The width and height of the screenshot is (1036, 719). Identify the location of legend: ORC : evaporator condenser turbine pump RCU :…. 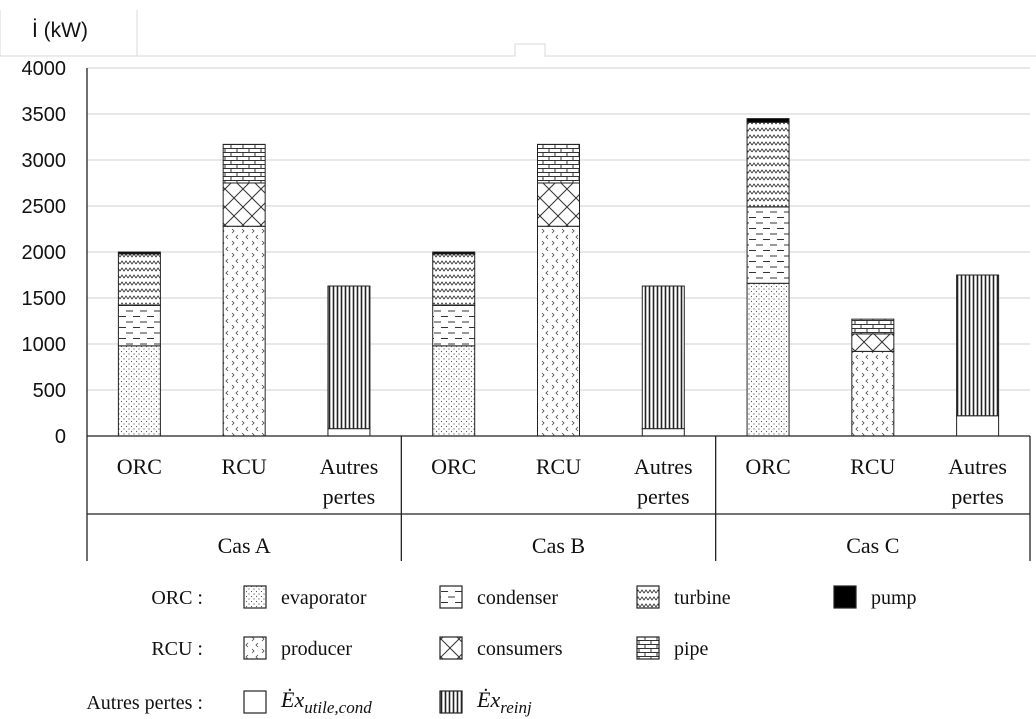
(501, 651).